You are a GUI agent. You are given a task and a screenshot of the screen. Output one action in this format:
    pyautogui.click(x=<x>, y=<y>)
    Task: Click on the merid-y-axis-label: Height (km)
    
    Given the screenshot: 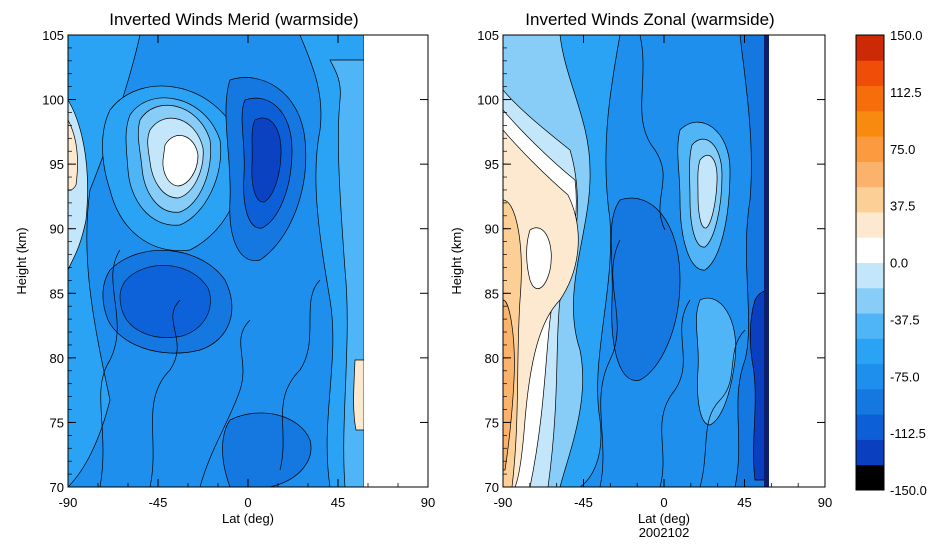 What is the action you would take?
    pyautogui.click(x=21, y=260)
    